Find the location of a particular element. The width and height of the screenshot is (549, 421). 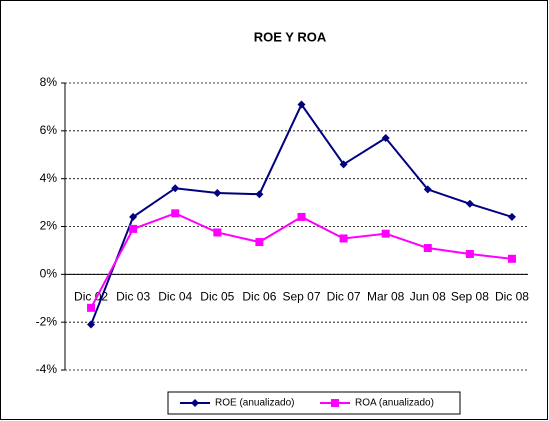

y-tick-label: 8% is located at coordinates (49, 82).